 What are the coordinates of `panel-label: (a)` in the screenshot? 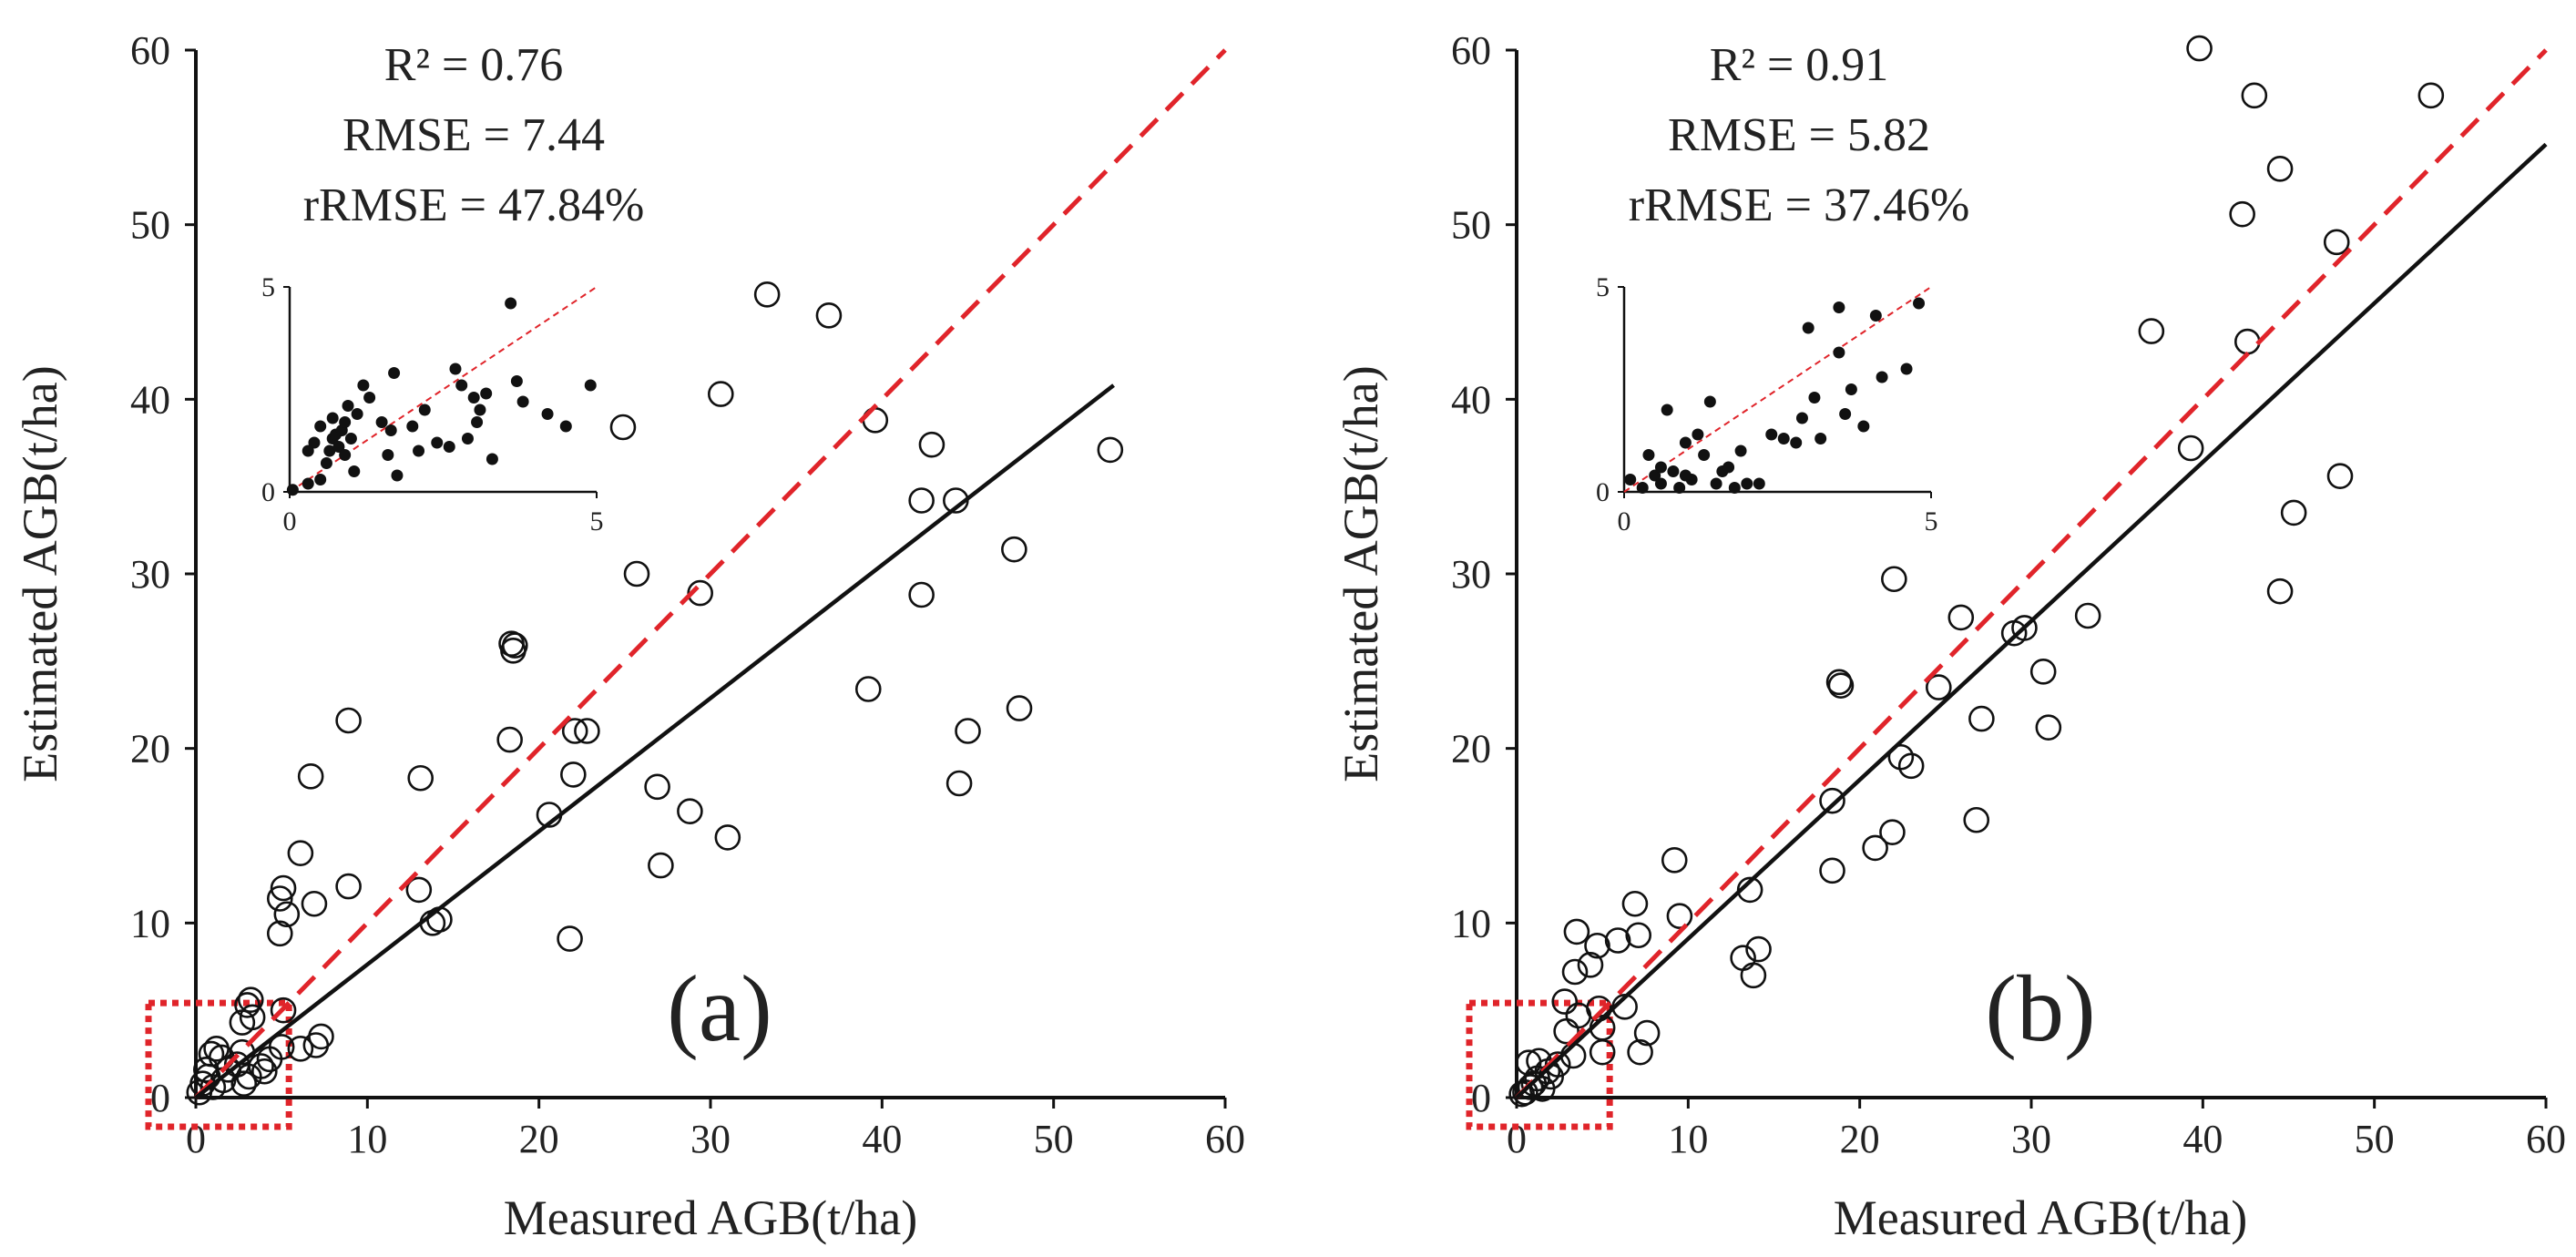 It's located at (719, 1008).